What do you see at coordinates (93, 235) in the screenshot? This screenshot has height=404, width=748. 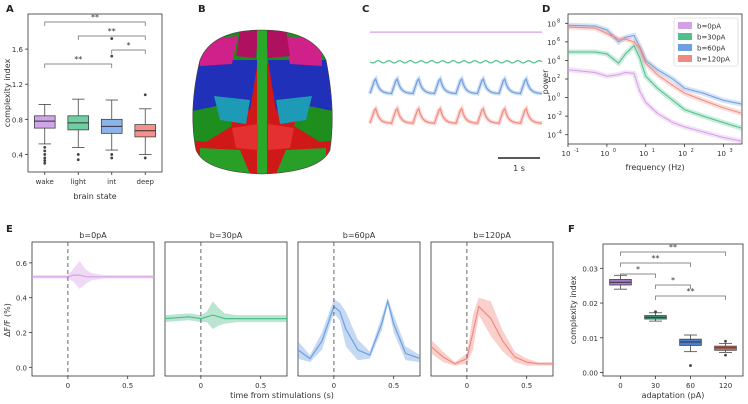 I see `panel-e-subplot-title: b=0pA` at bounding box center [93, 235].